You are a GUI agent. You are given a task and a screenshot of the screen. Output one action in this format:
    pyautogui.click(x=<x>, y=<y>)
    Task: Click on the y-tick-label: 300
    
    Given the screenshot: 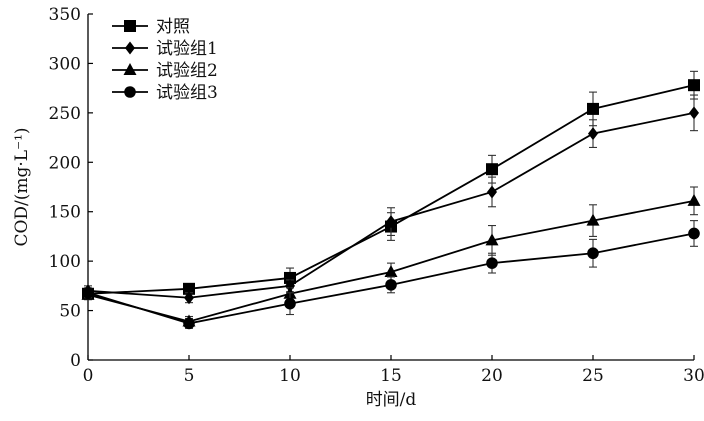 What is the action you would take?
    pyautogui.click(x=65, y=64)
    